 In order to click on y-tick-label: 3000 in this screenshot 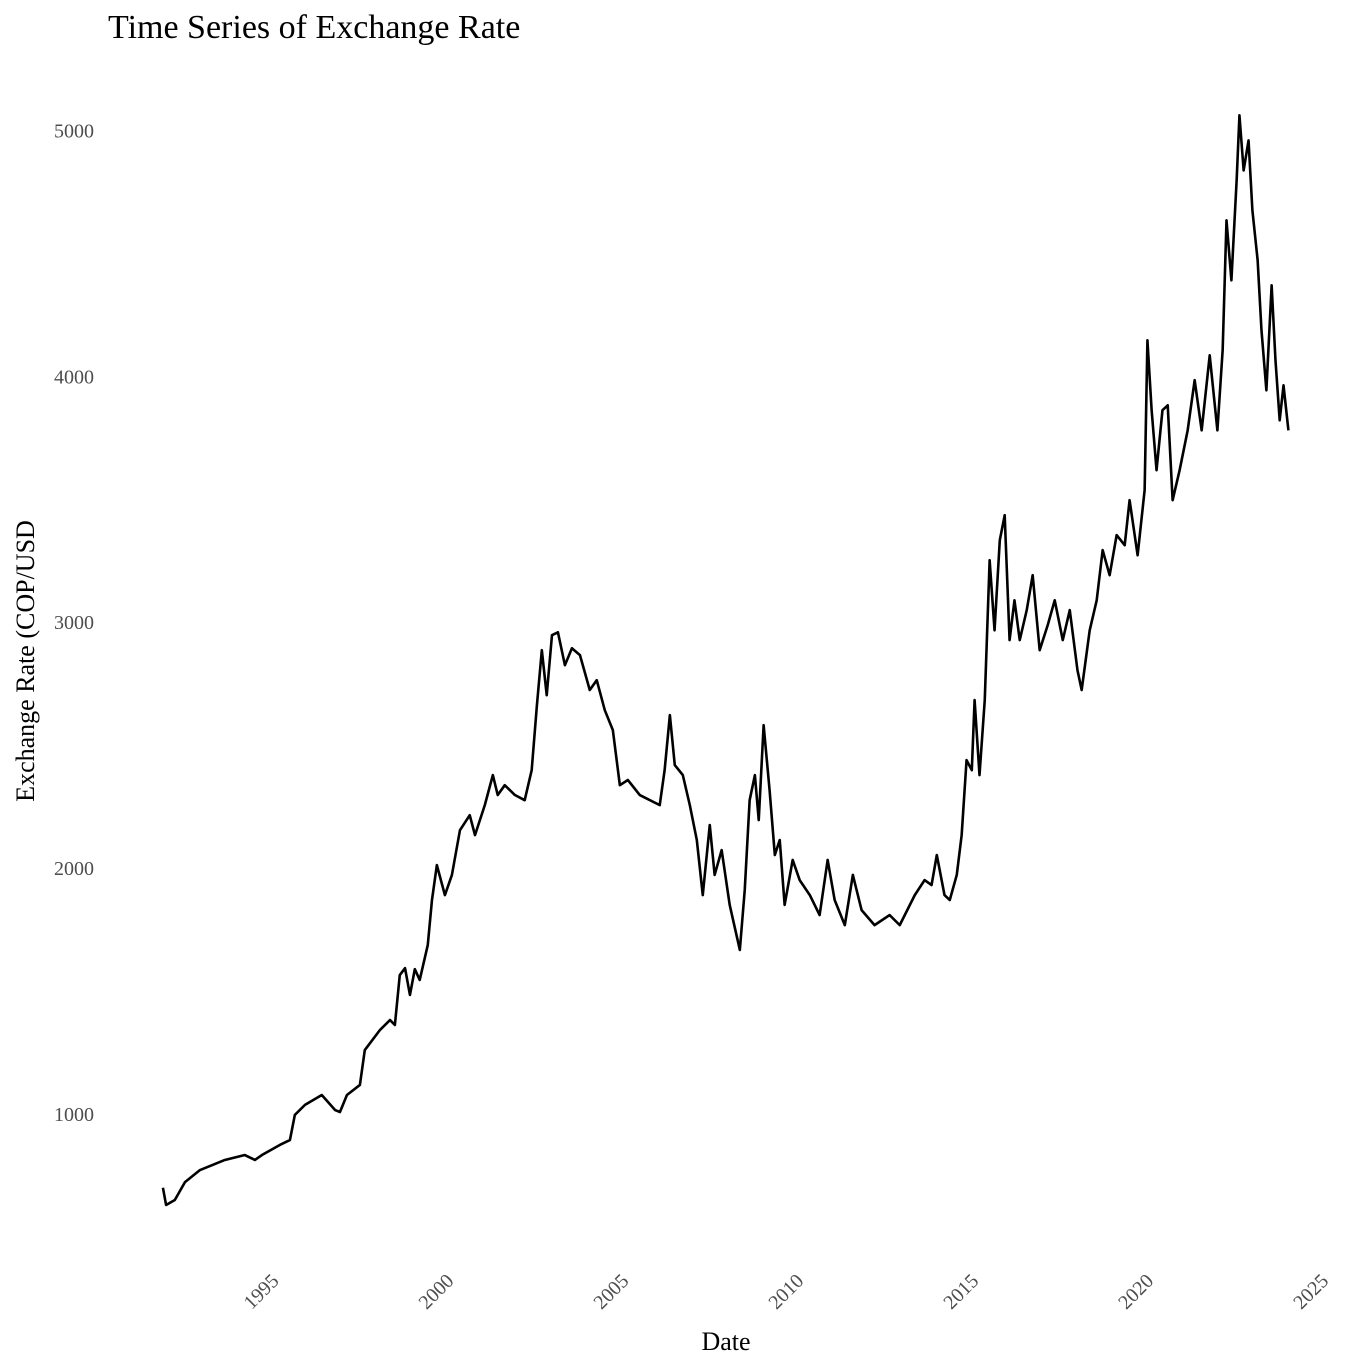, I will do `click(74, 623)`.